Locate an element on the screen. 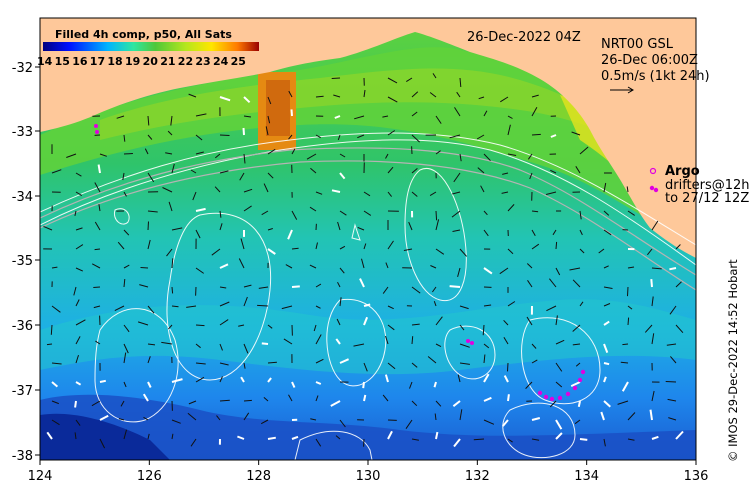  deep-blue-region is located at coordinates (368, 427).